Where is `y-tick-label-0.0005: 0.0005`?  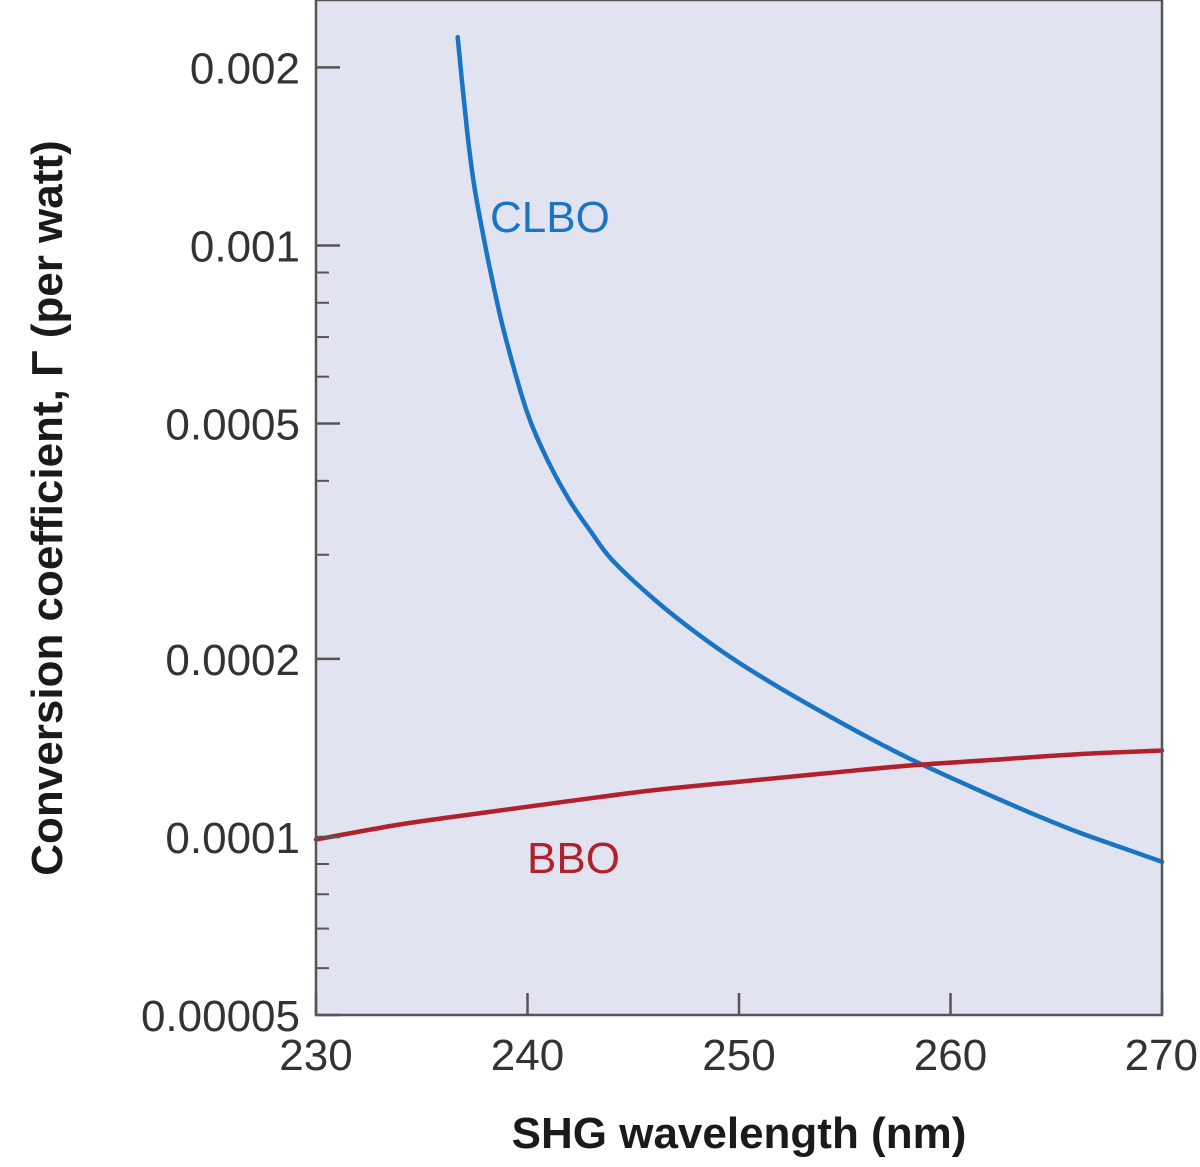
y-tick-label-0.0005: 0.0005 is located at coordinates (232, 425).